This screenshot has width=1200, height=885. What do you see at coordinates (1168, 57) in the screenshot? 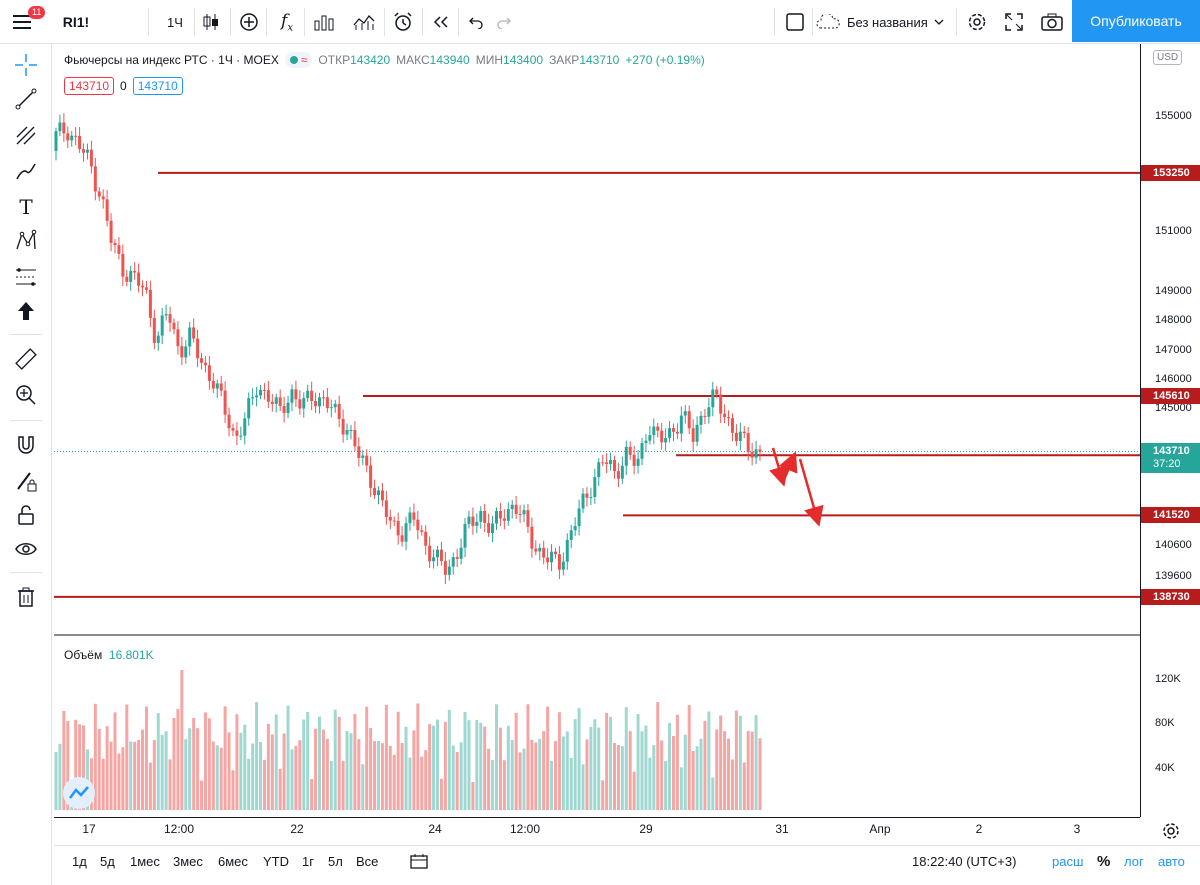
I see `currency-label: USD` at bounding box center [1168, 57].